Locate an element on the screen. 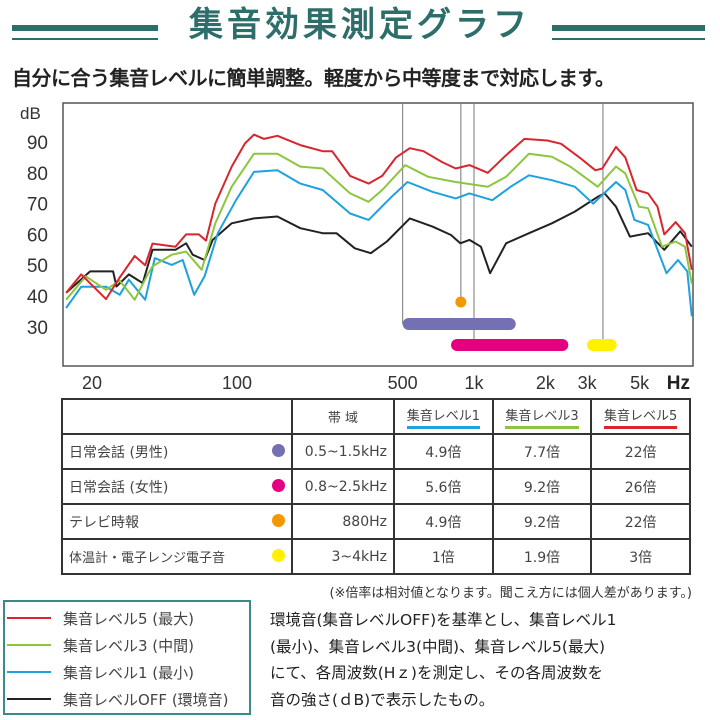 The height and width of the screenshot is (720, 720). page-title: 集音効果測定グラフ is located at coordinates (360, 25).